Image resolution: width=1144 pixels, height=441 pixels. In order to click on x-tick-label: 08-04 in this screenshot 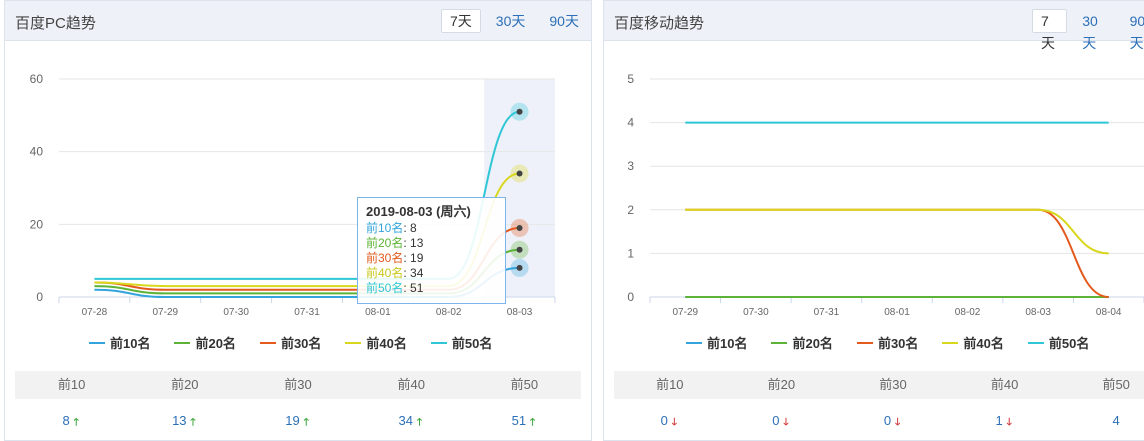, I will do `click(1109, 312)`.